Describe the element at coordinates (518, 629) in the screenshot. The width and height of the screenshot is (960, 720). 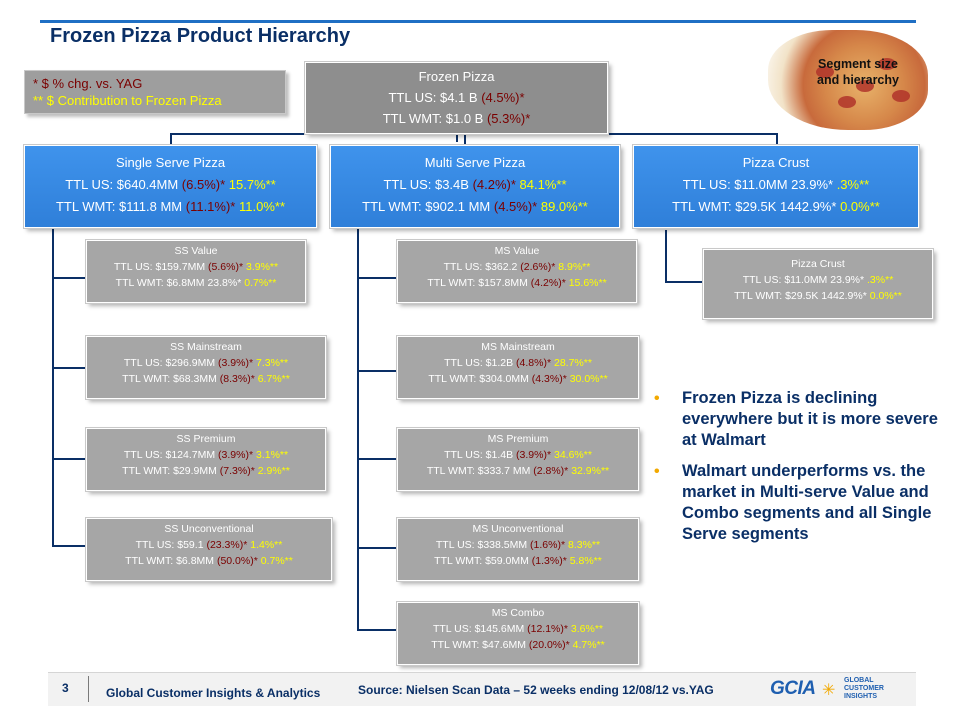
I see `box-us-line: TTL US: $145.6MM (12.1%)* 3.6%**` at that location.